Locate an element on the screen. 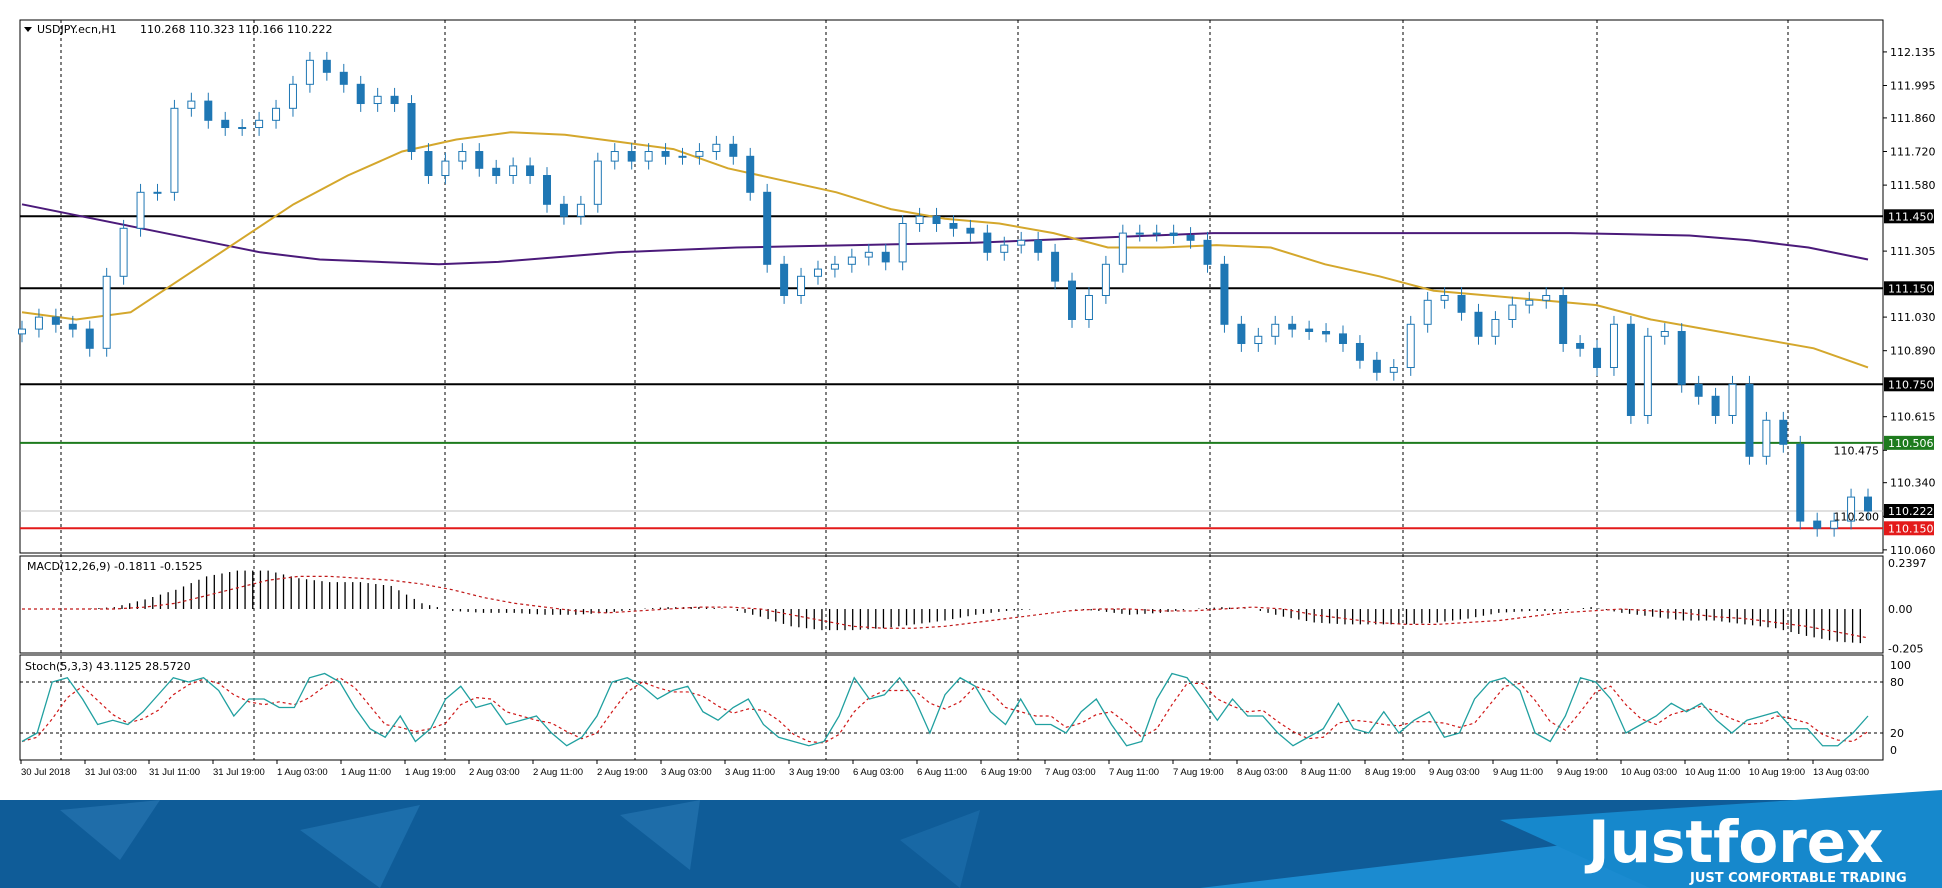  level-label: 110.506 is located at coordinates (1911, 443).